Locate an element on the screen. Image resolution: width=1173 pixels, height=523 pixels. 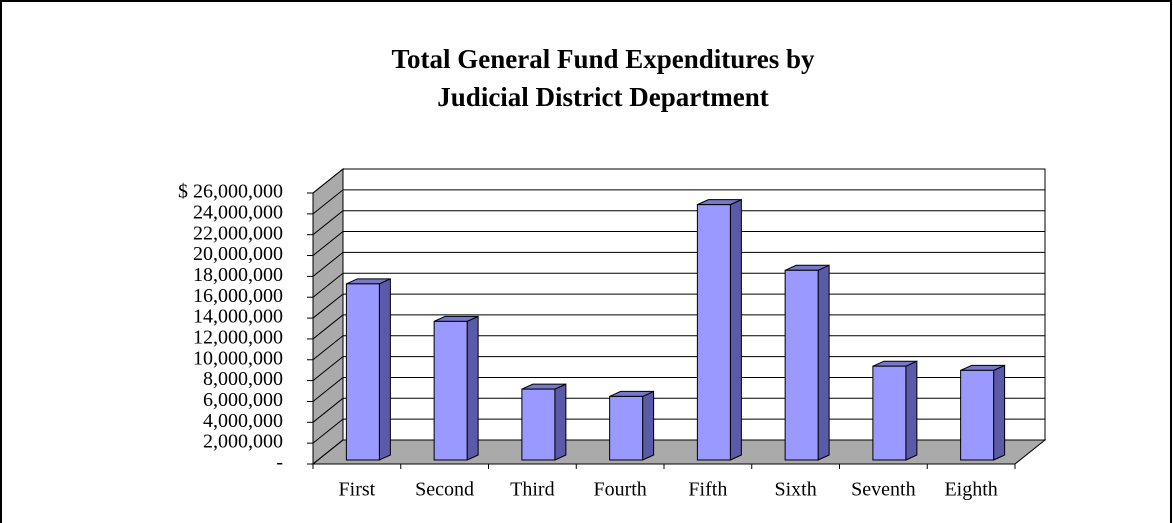
y-tick-label: 22,000,000 is located at coordinates (238, 233).